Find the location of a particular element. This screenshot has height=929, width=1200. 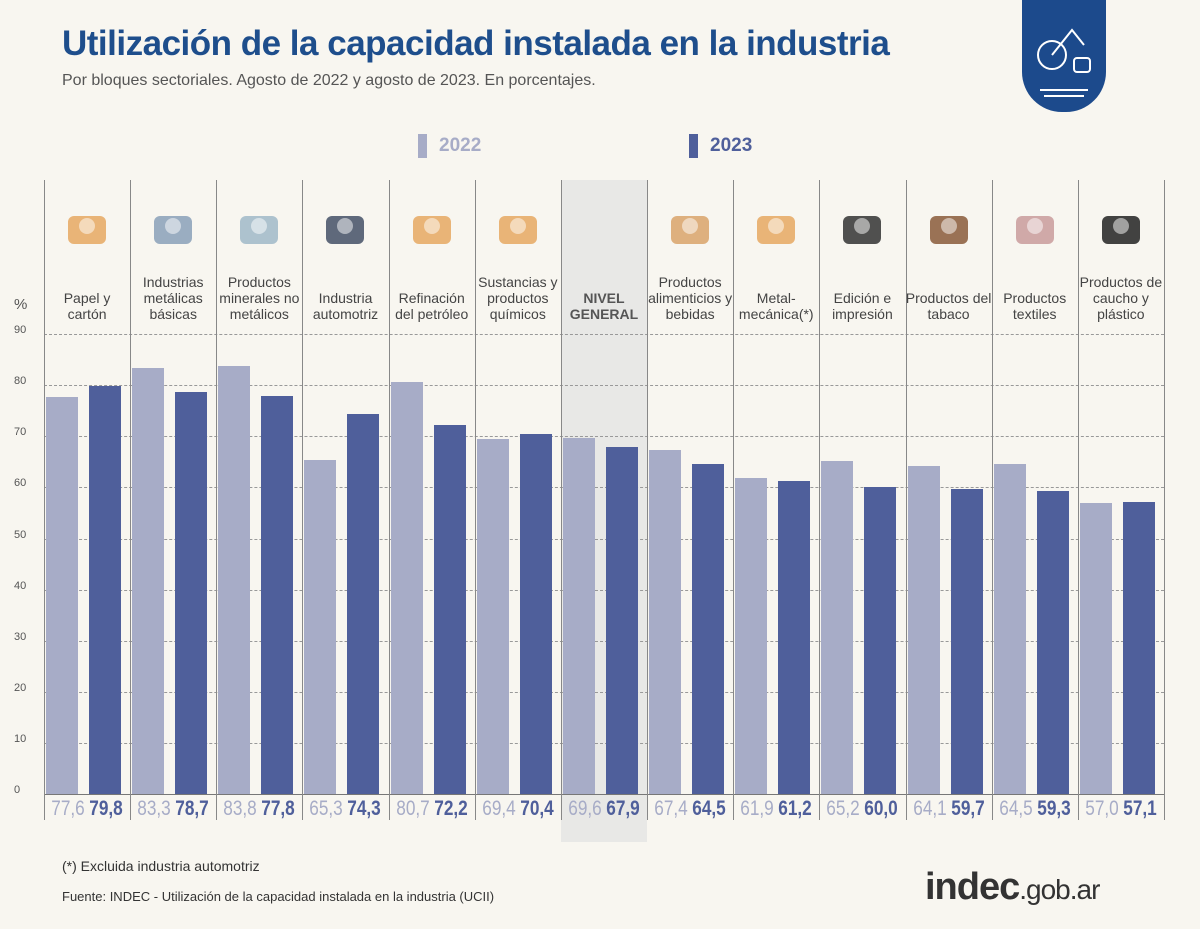

category-label: Productos del tabaco is located at coordinates (948, 306).